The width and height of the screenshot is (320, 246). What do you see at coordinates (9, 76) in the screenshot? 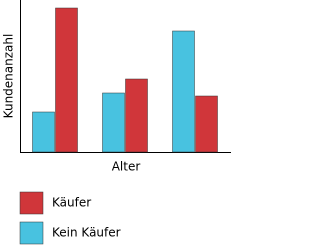
I see `y-axis-label: Kundenanzahl` at bounding box center [9, 76].